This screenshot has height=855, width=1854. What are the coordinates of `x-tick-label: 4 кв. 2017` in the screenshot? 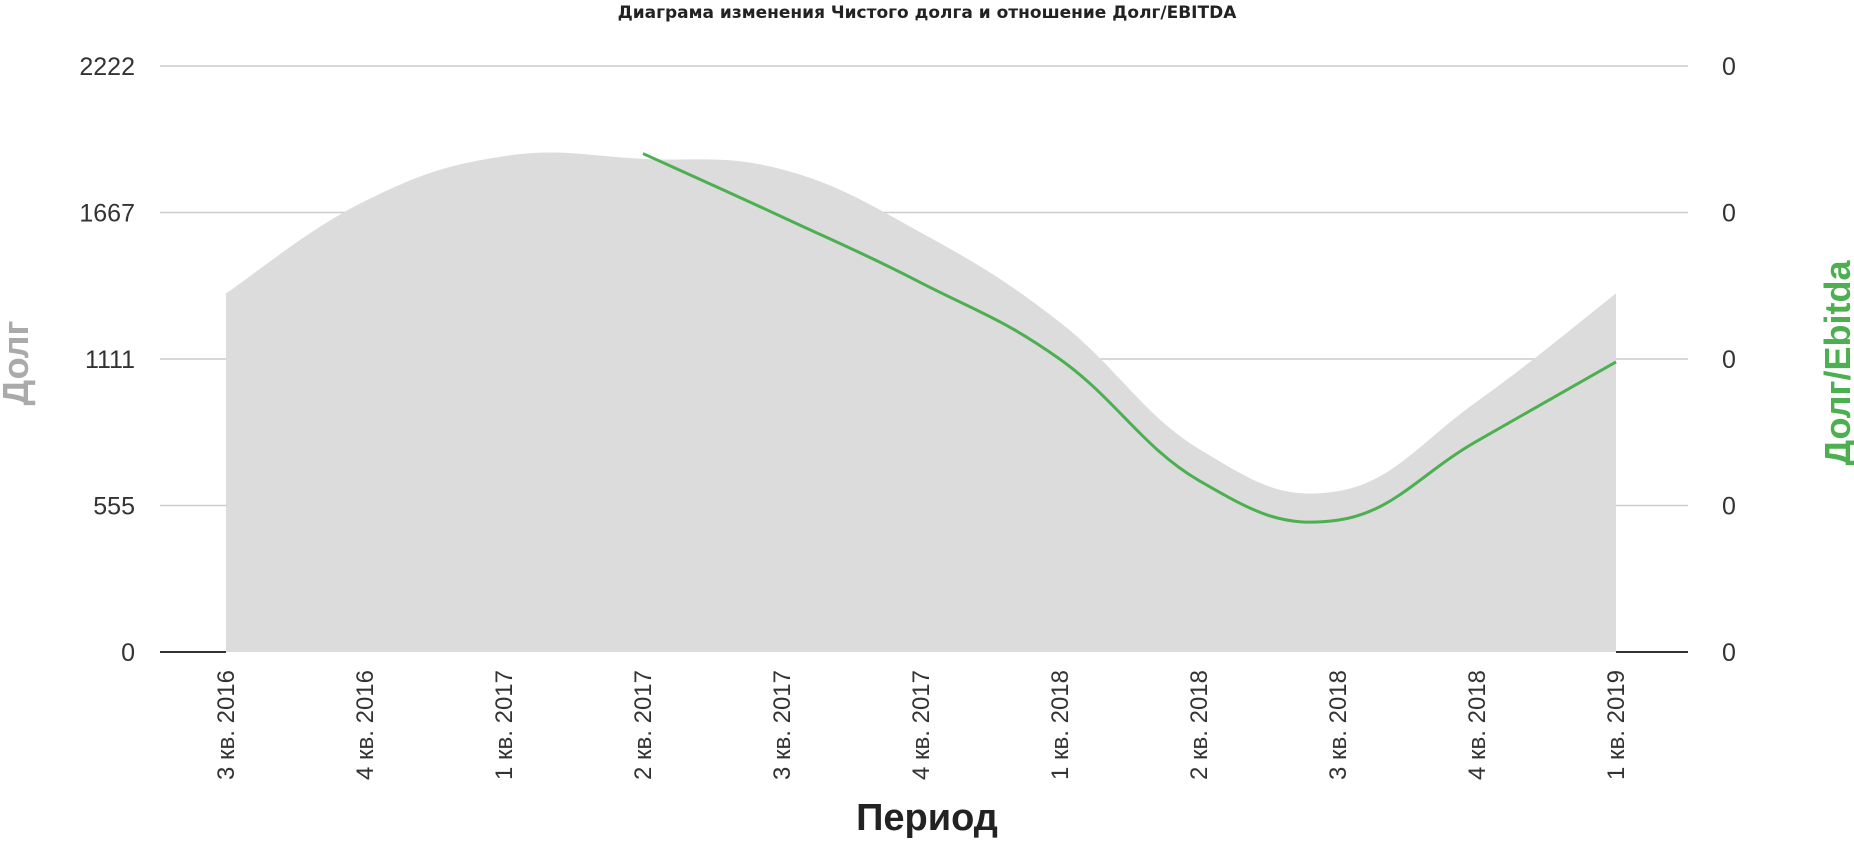 It's located at (921, 725).